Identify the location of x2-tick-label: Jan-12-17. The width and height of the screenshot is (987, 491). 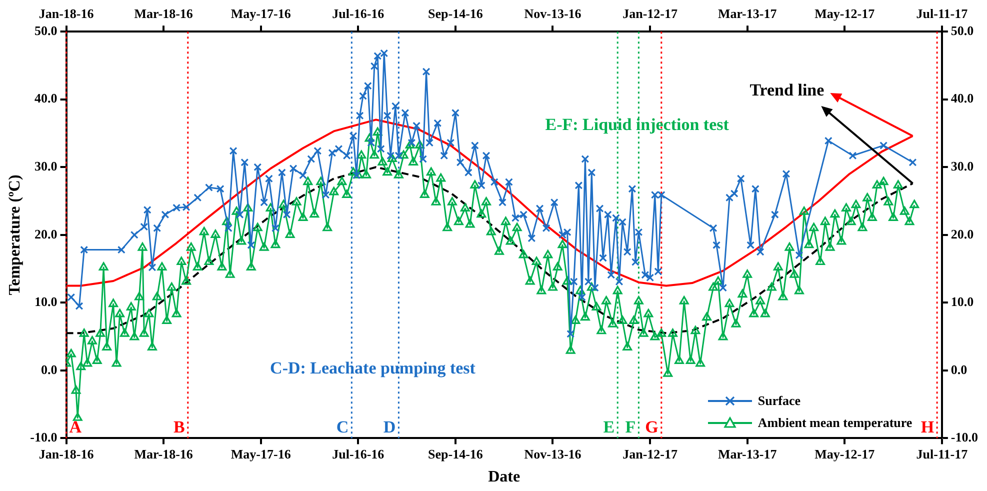
(650, 14).